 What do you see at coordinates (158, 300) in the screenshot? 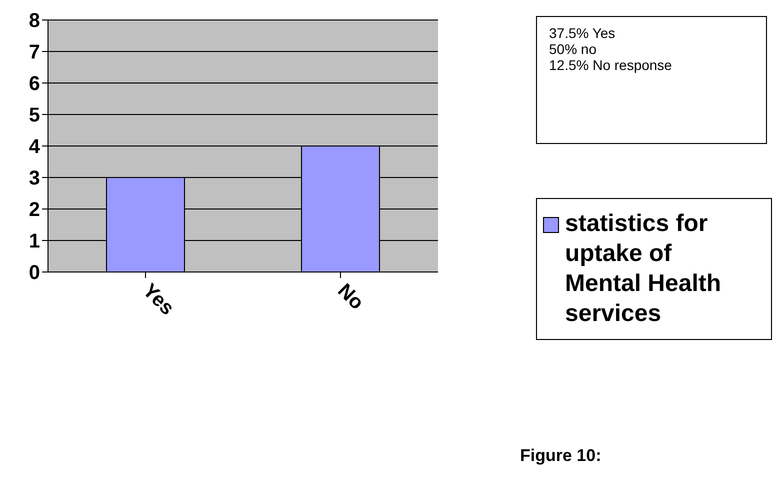
I see `x-tick-label: Yes` at bounding box center [158, 300].